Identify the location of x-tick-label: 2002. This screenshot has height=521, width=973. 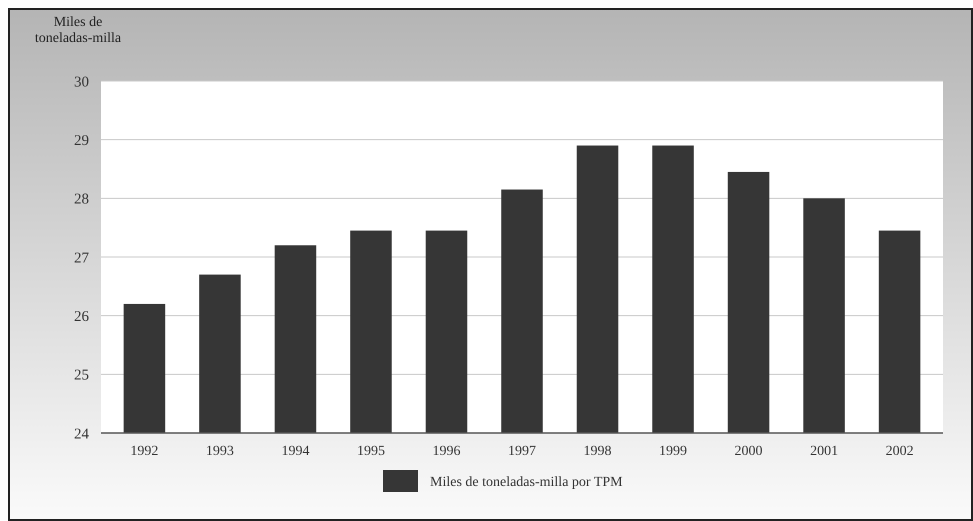
(900, 451).